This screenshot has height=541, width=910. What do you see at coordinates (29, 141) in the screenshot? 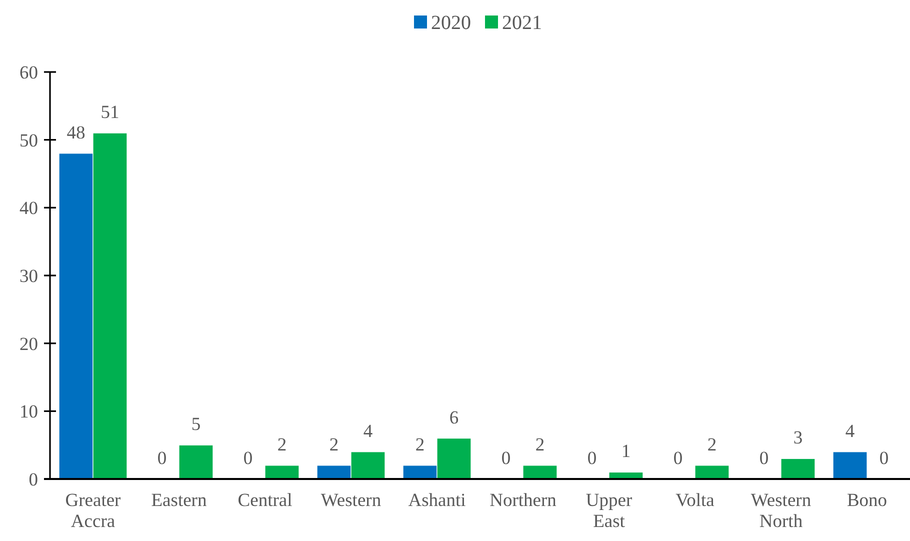
I see `y-tick-label: 50` at bounding box center [29, 141].